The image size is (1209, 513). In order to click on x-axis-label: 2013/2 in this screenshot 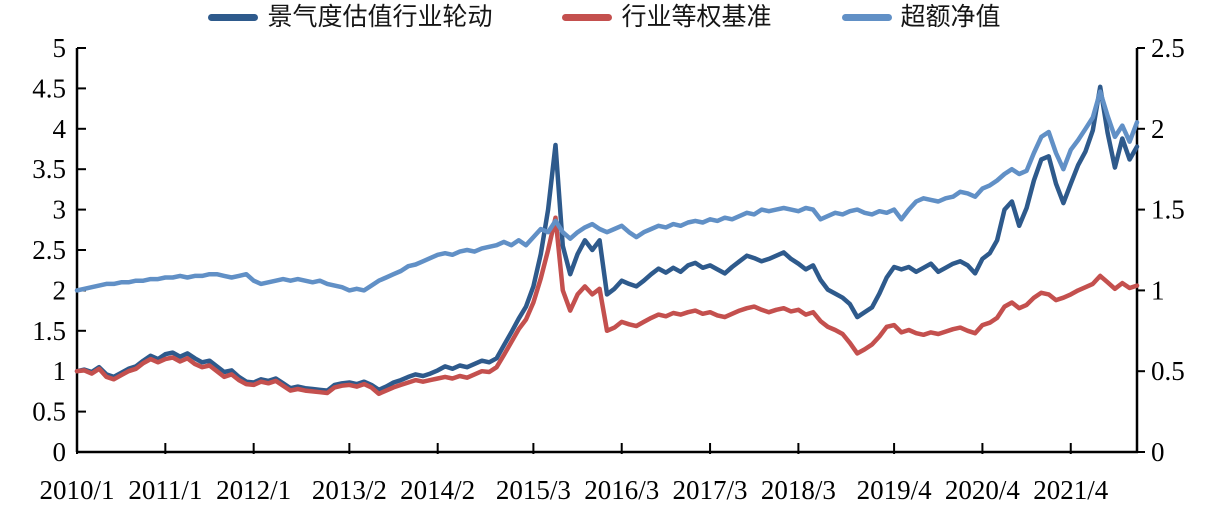, I will do `click(349, 490)`.